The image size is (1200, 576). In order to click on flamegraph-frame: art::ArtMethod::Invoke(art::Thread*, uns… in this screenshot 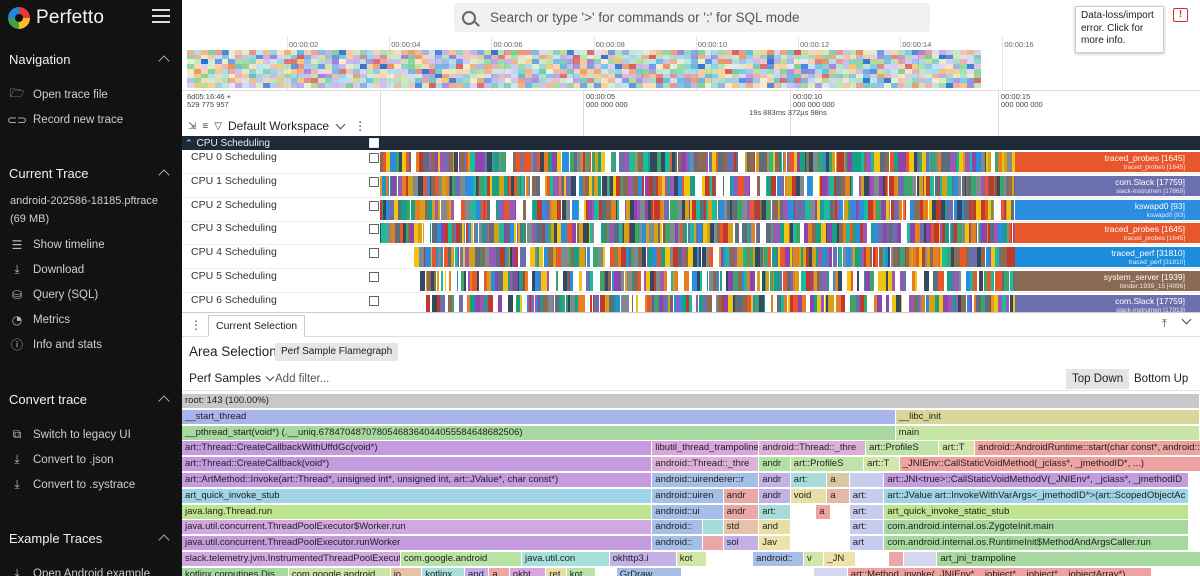, I will do `click(417, 480)`.